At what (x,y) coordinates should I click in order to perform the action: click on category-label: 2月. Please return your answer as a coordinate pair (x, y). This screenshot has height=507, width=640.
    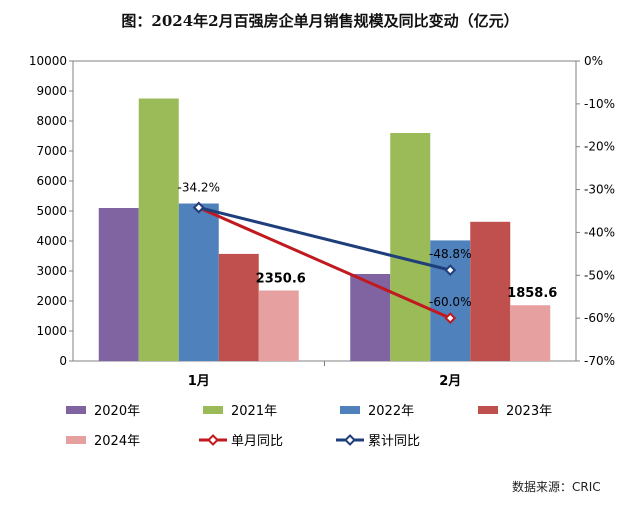
    Looking at the image, I should click on (450, 381).